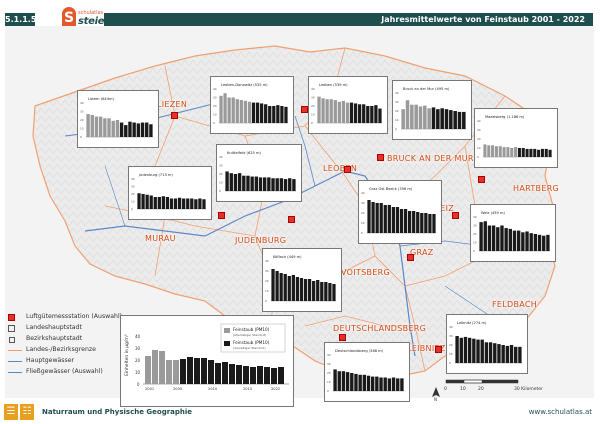 This screenshot has width=600, height=424. What do you see at coordinates (443, 208) in the screenshot?
I see `place-weiz: WEIZ` at bounding box center [443, 208].